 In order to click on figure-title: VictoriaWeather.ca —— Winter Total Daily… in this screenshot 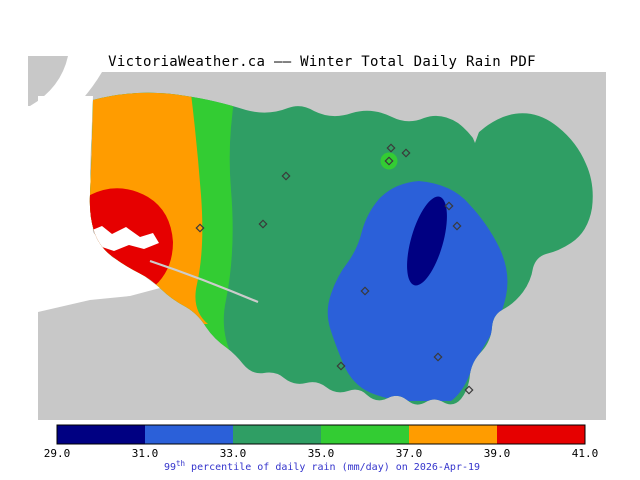, I will do `click(322, 62)`.